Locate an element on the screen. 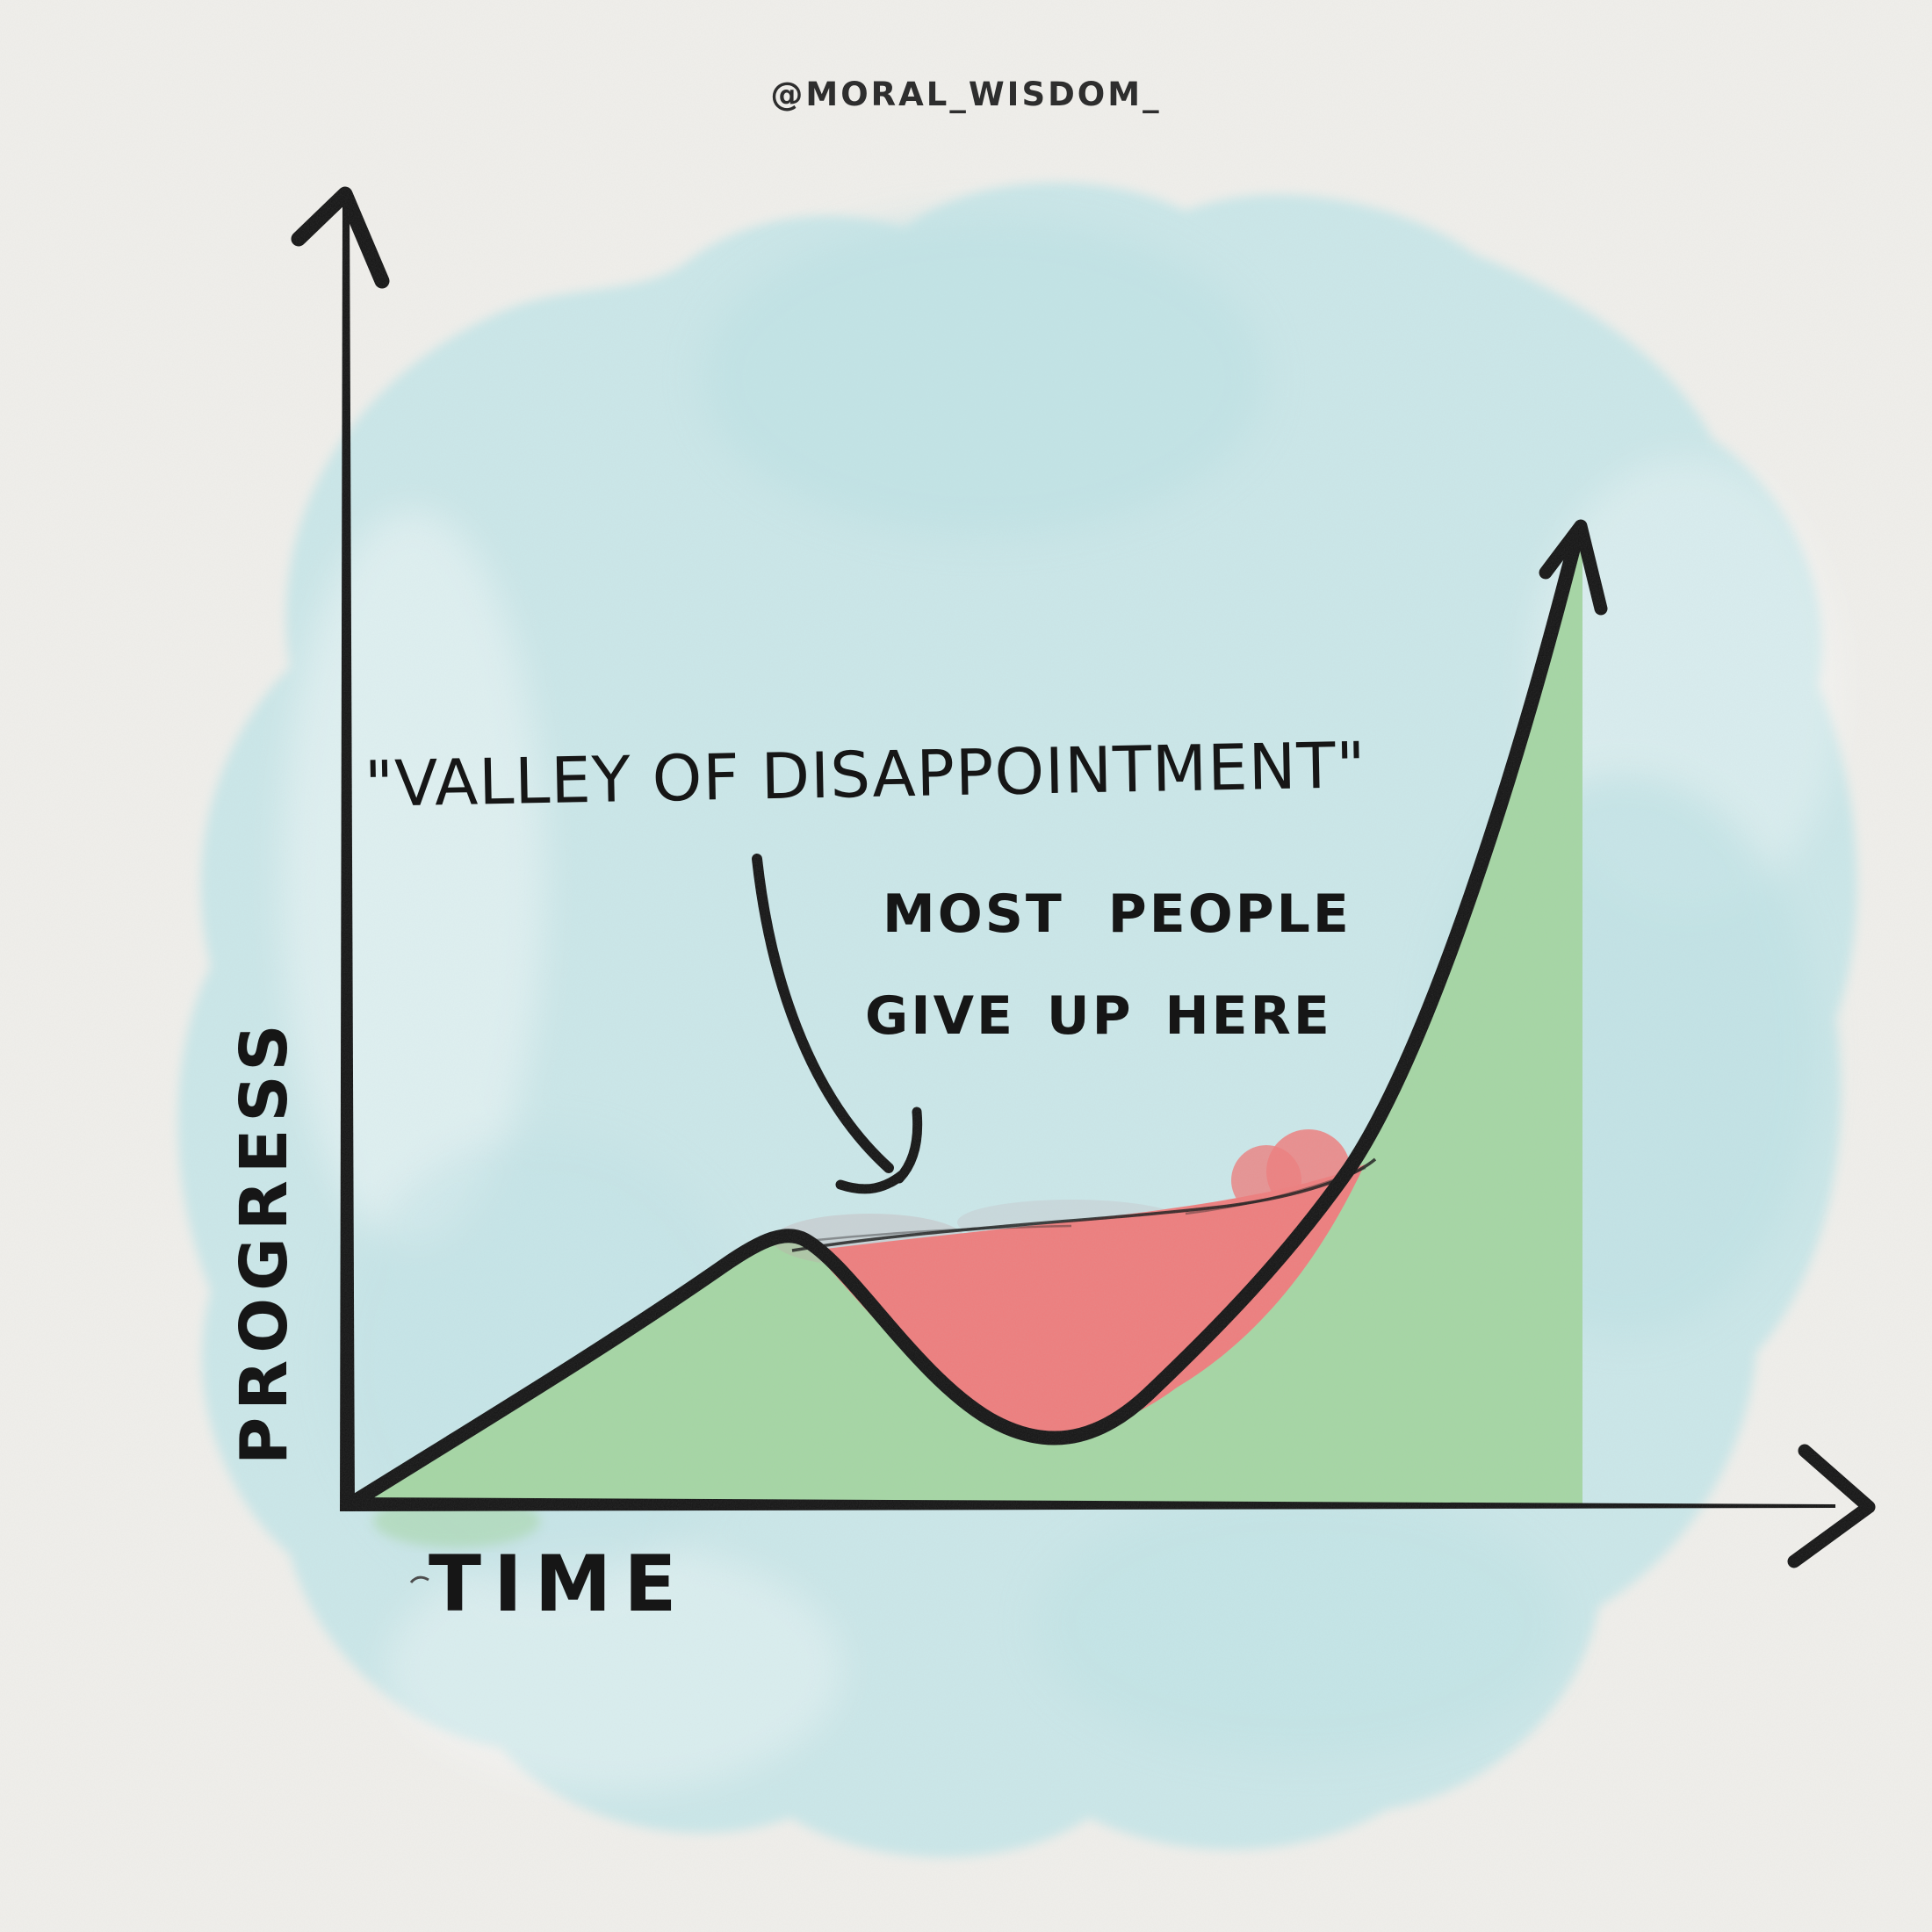 This screenshot has width=1932, height=1932. annotation-line-2: GIVE UP HERE is located at coordinates (1099, 1016).